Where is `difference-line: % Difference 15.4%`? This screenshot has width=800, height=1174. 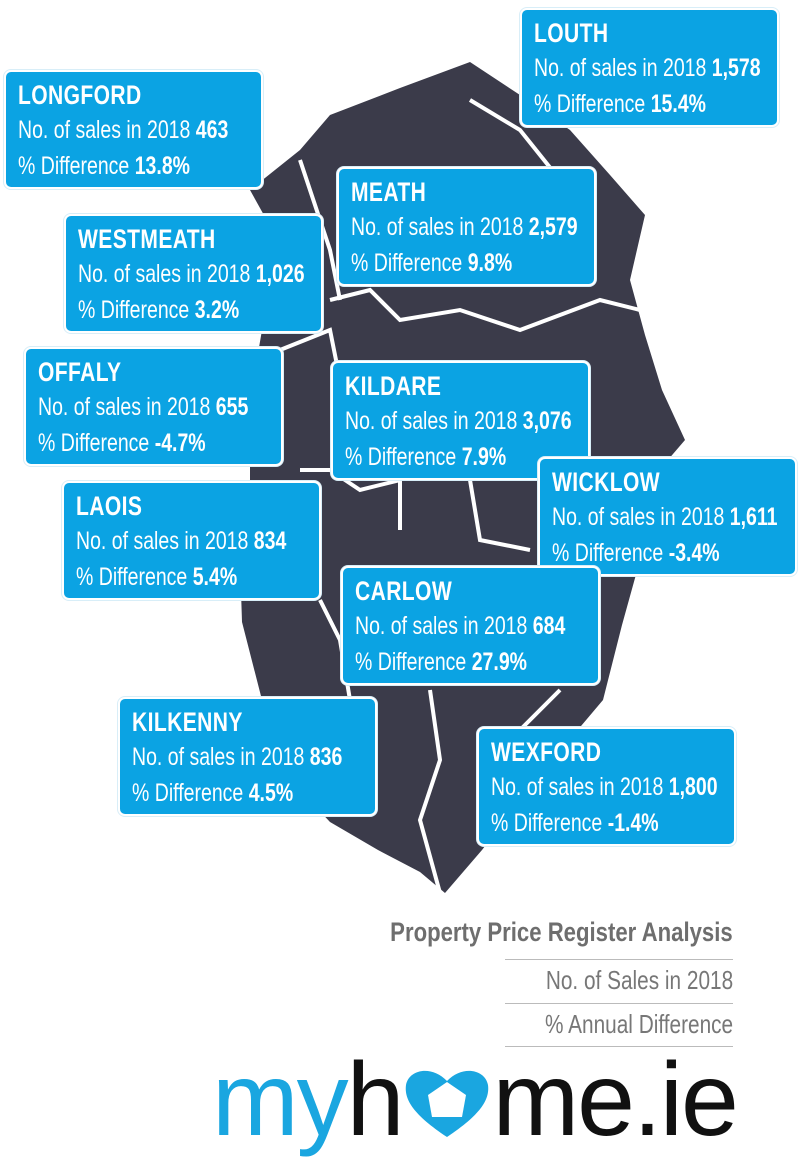 difference-line: % Difference 15.4% is located at coordinates (647, 104).